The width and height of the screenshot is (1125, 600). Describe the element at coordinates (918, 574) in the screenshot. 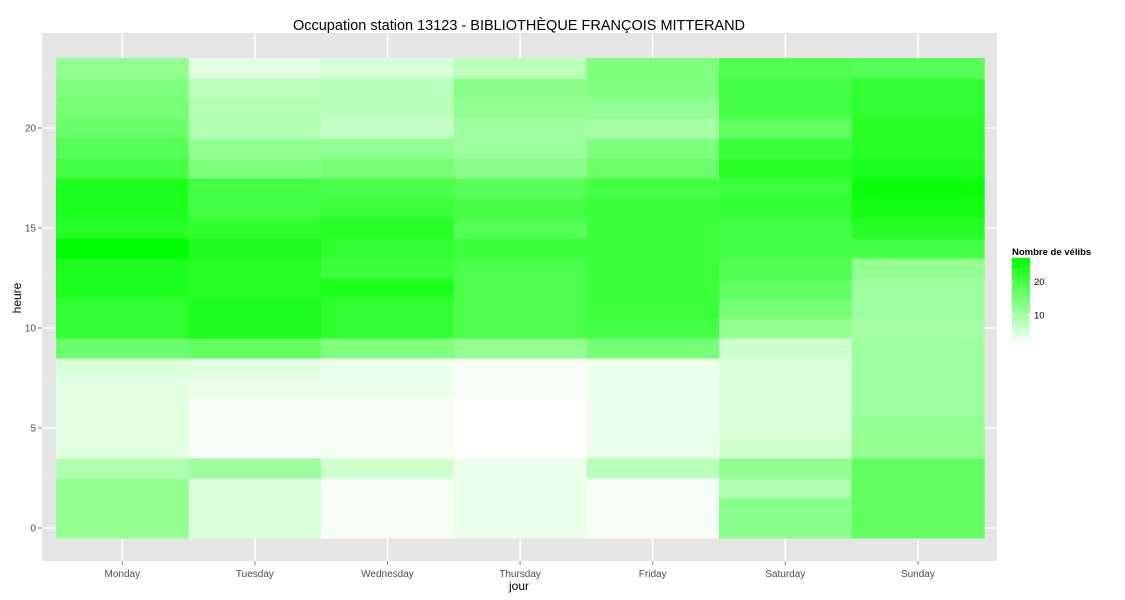

I see `x-tick-label: Sunday` at that location.